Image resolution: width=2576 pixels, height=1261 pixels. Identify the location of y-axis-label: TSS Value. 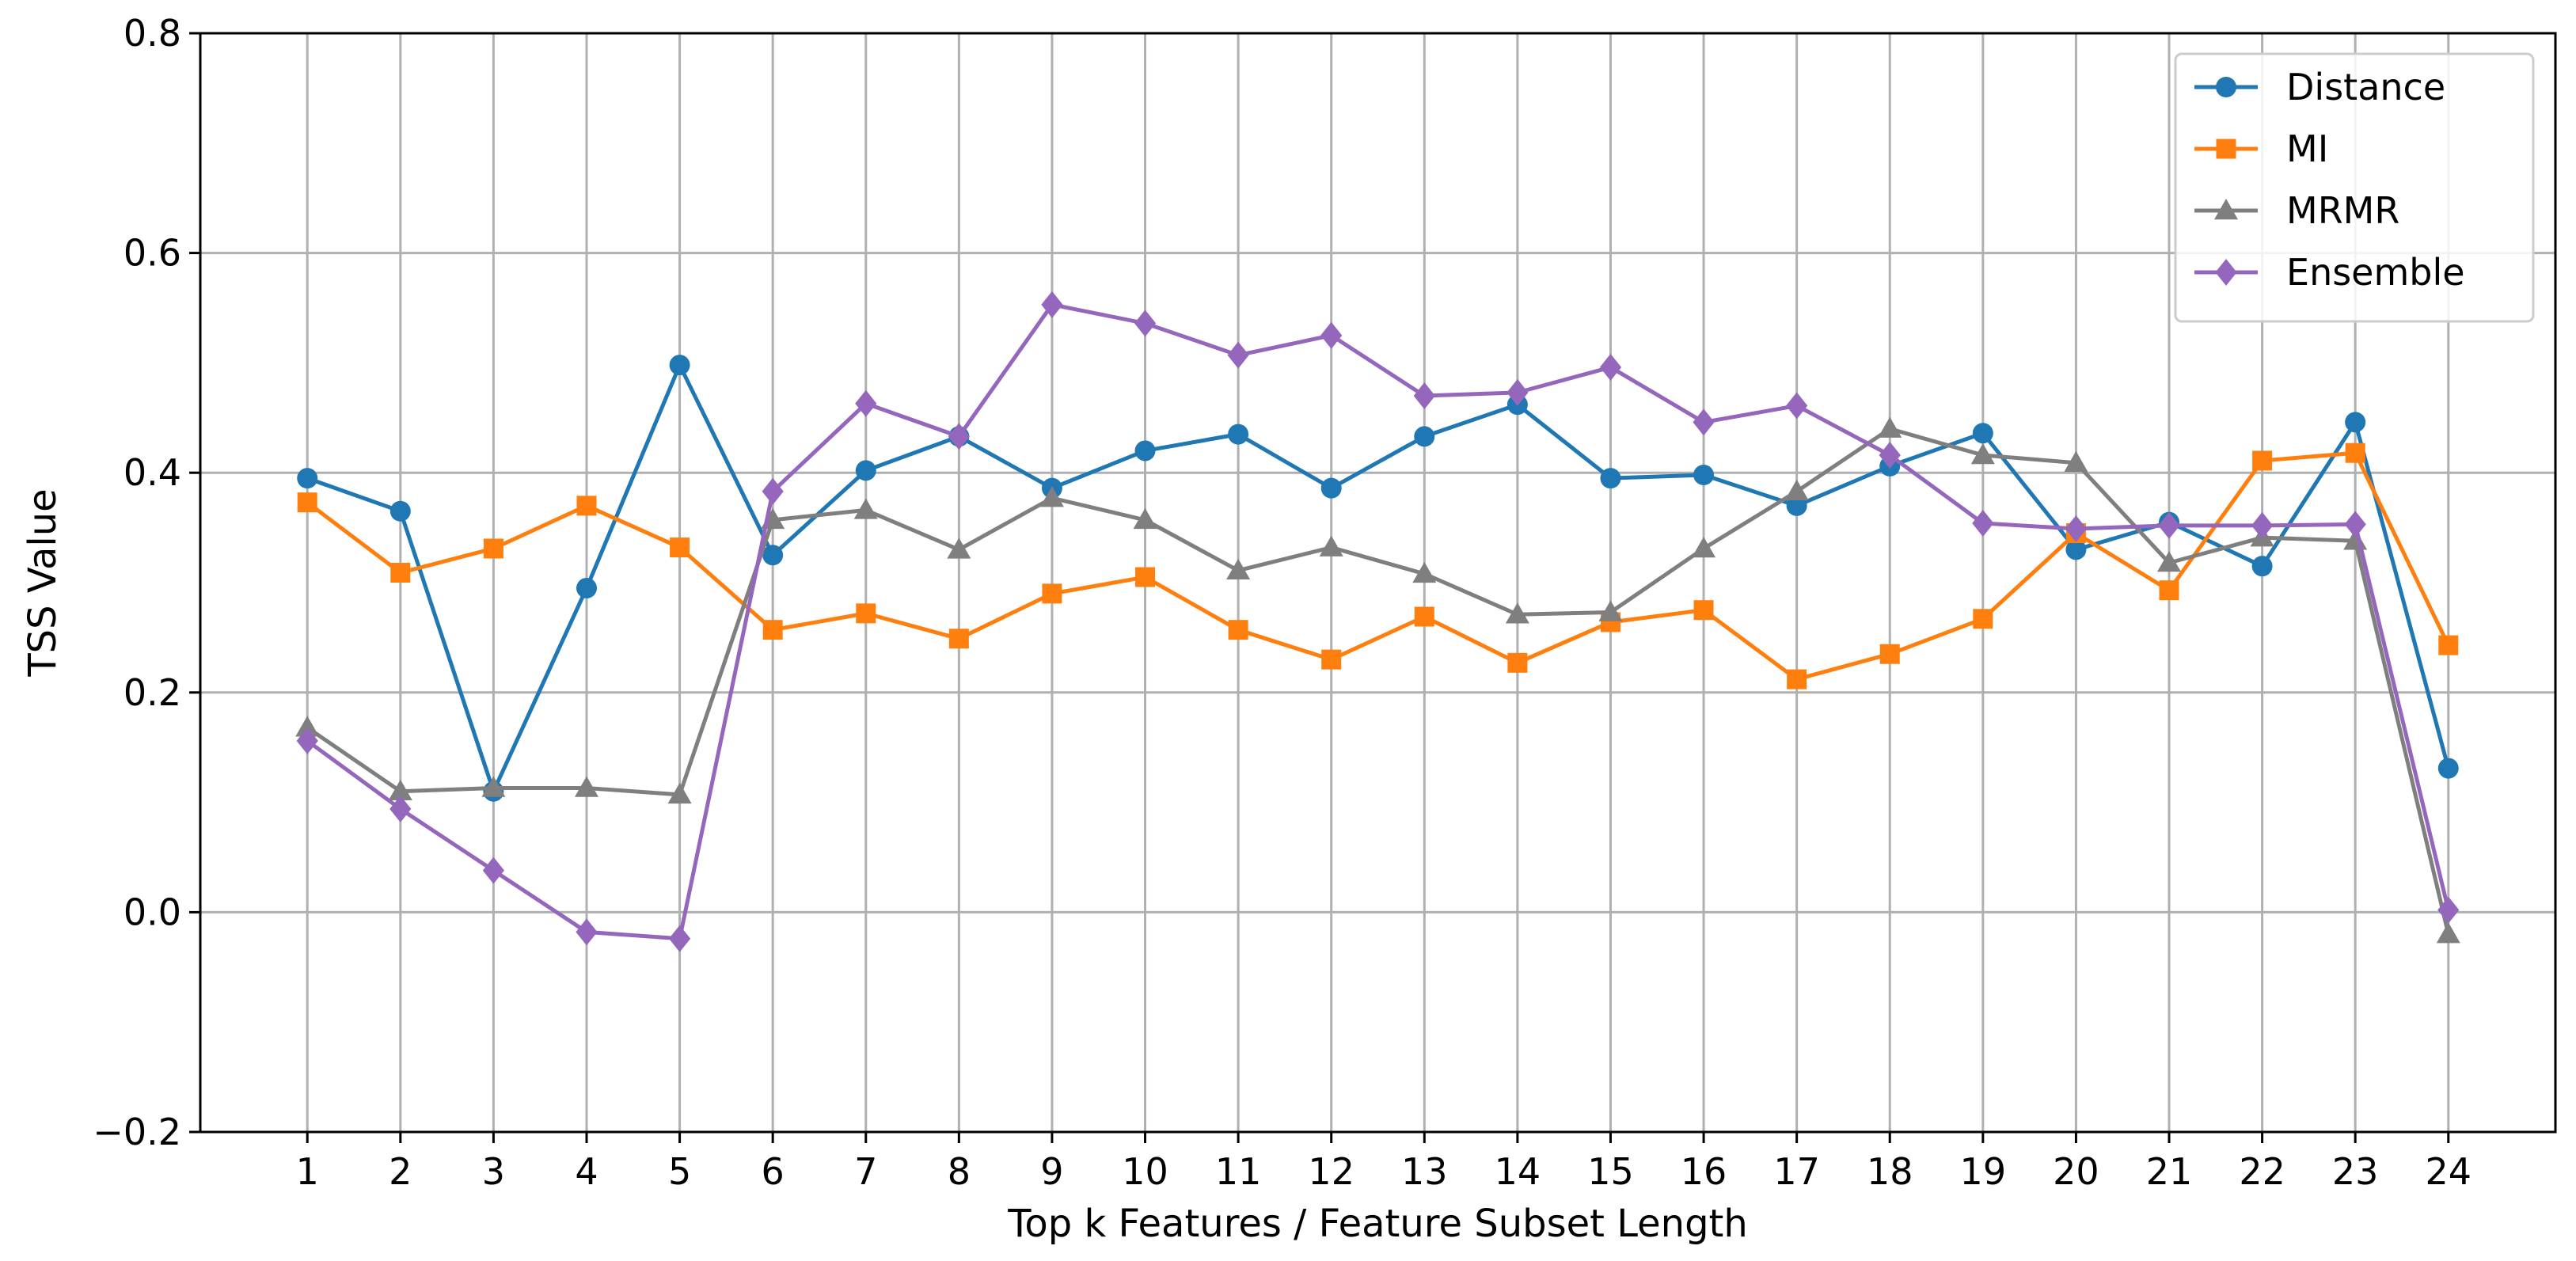
(43, 582).